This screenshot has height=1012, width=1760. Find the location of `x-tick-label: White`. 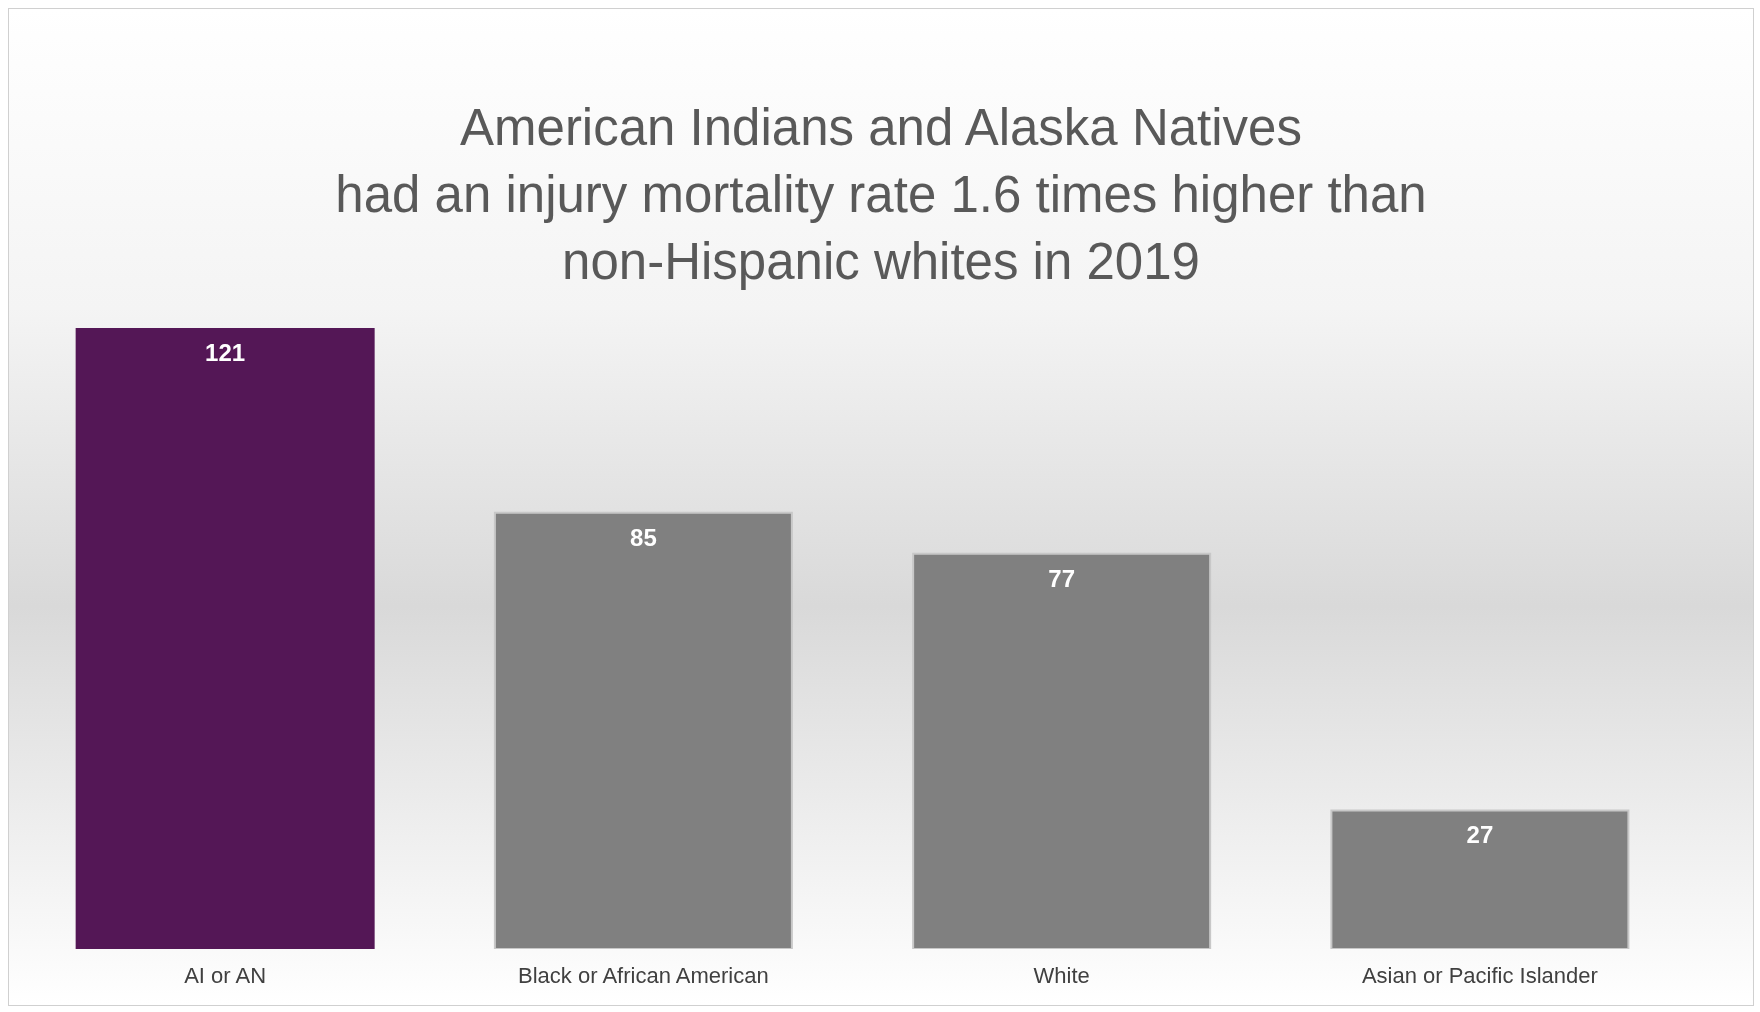

x-tick-label: White is located at coordinates (1061, 975).